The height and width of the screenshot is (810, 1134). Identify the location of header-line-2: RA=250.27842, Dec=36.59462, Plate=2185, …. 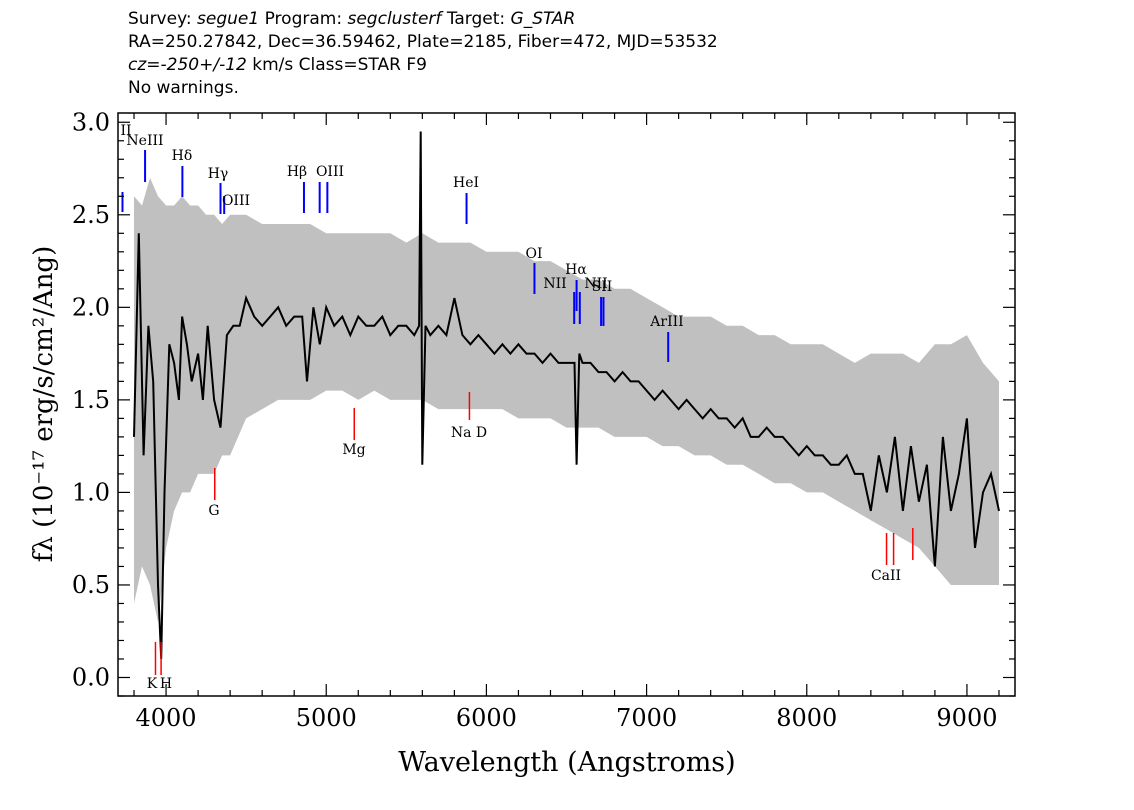
(423, 42).